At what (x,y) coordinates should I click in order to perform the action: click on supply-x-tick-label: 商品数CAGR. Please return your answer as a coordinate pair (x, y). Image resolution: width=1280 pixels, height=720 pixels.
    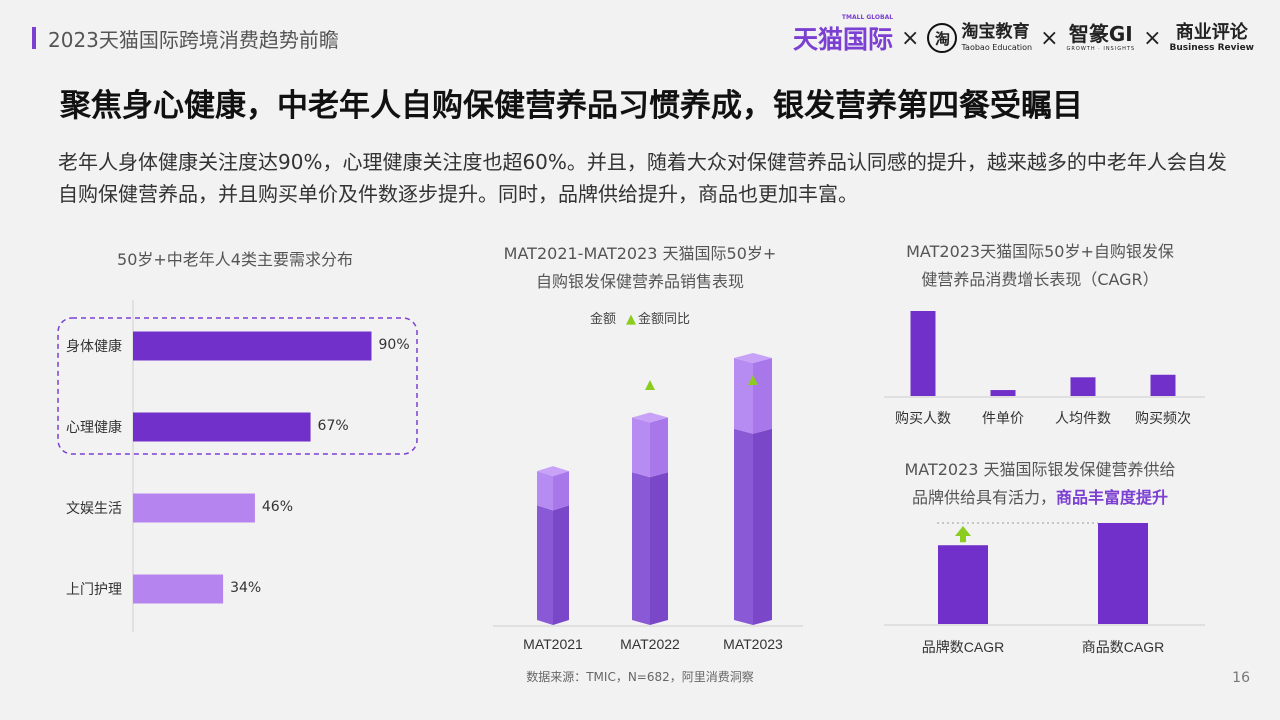
    Looking at the image, I should click on (1123, 647).